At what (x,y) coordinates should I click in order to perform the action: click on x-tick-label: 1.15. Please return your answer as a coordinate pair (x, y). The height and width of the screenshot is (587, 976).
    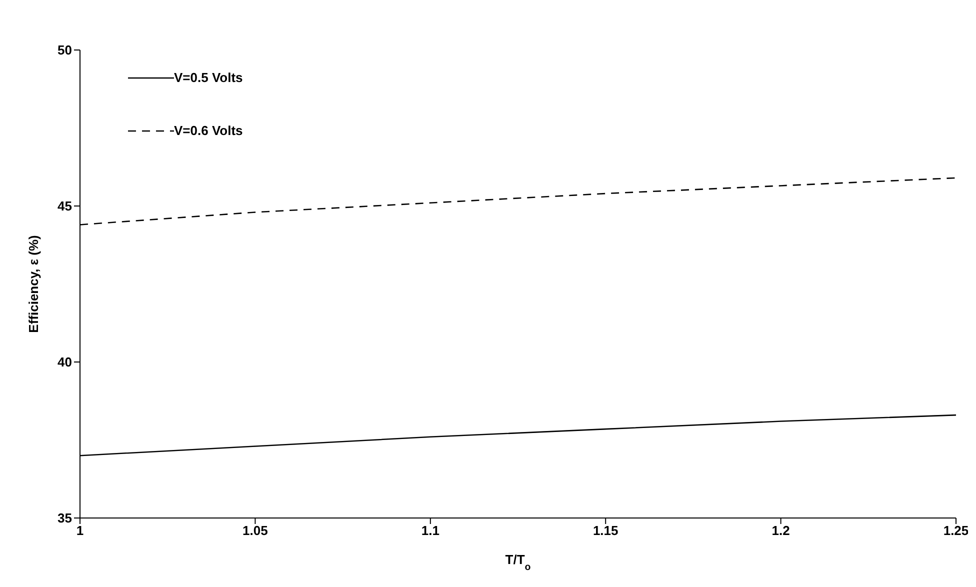
    Looking at the image, I should click on (605, 530).